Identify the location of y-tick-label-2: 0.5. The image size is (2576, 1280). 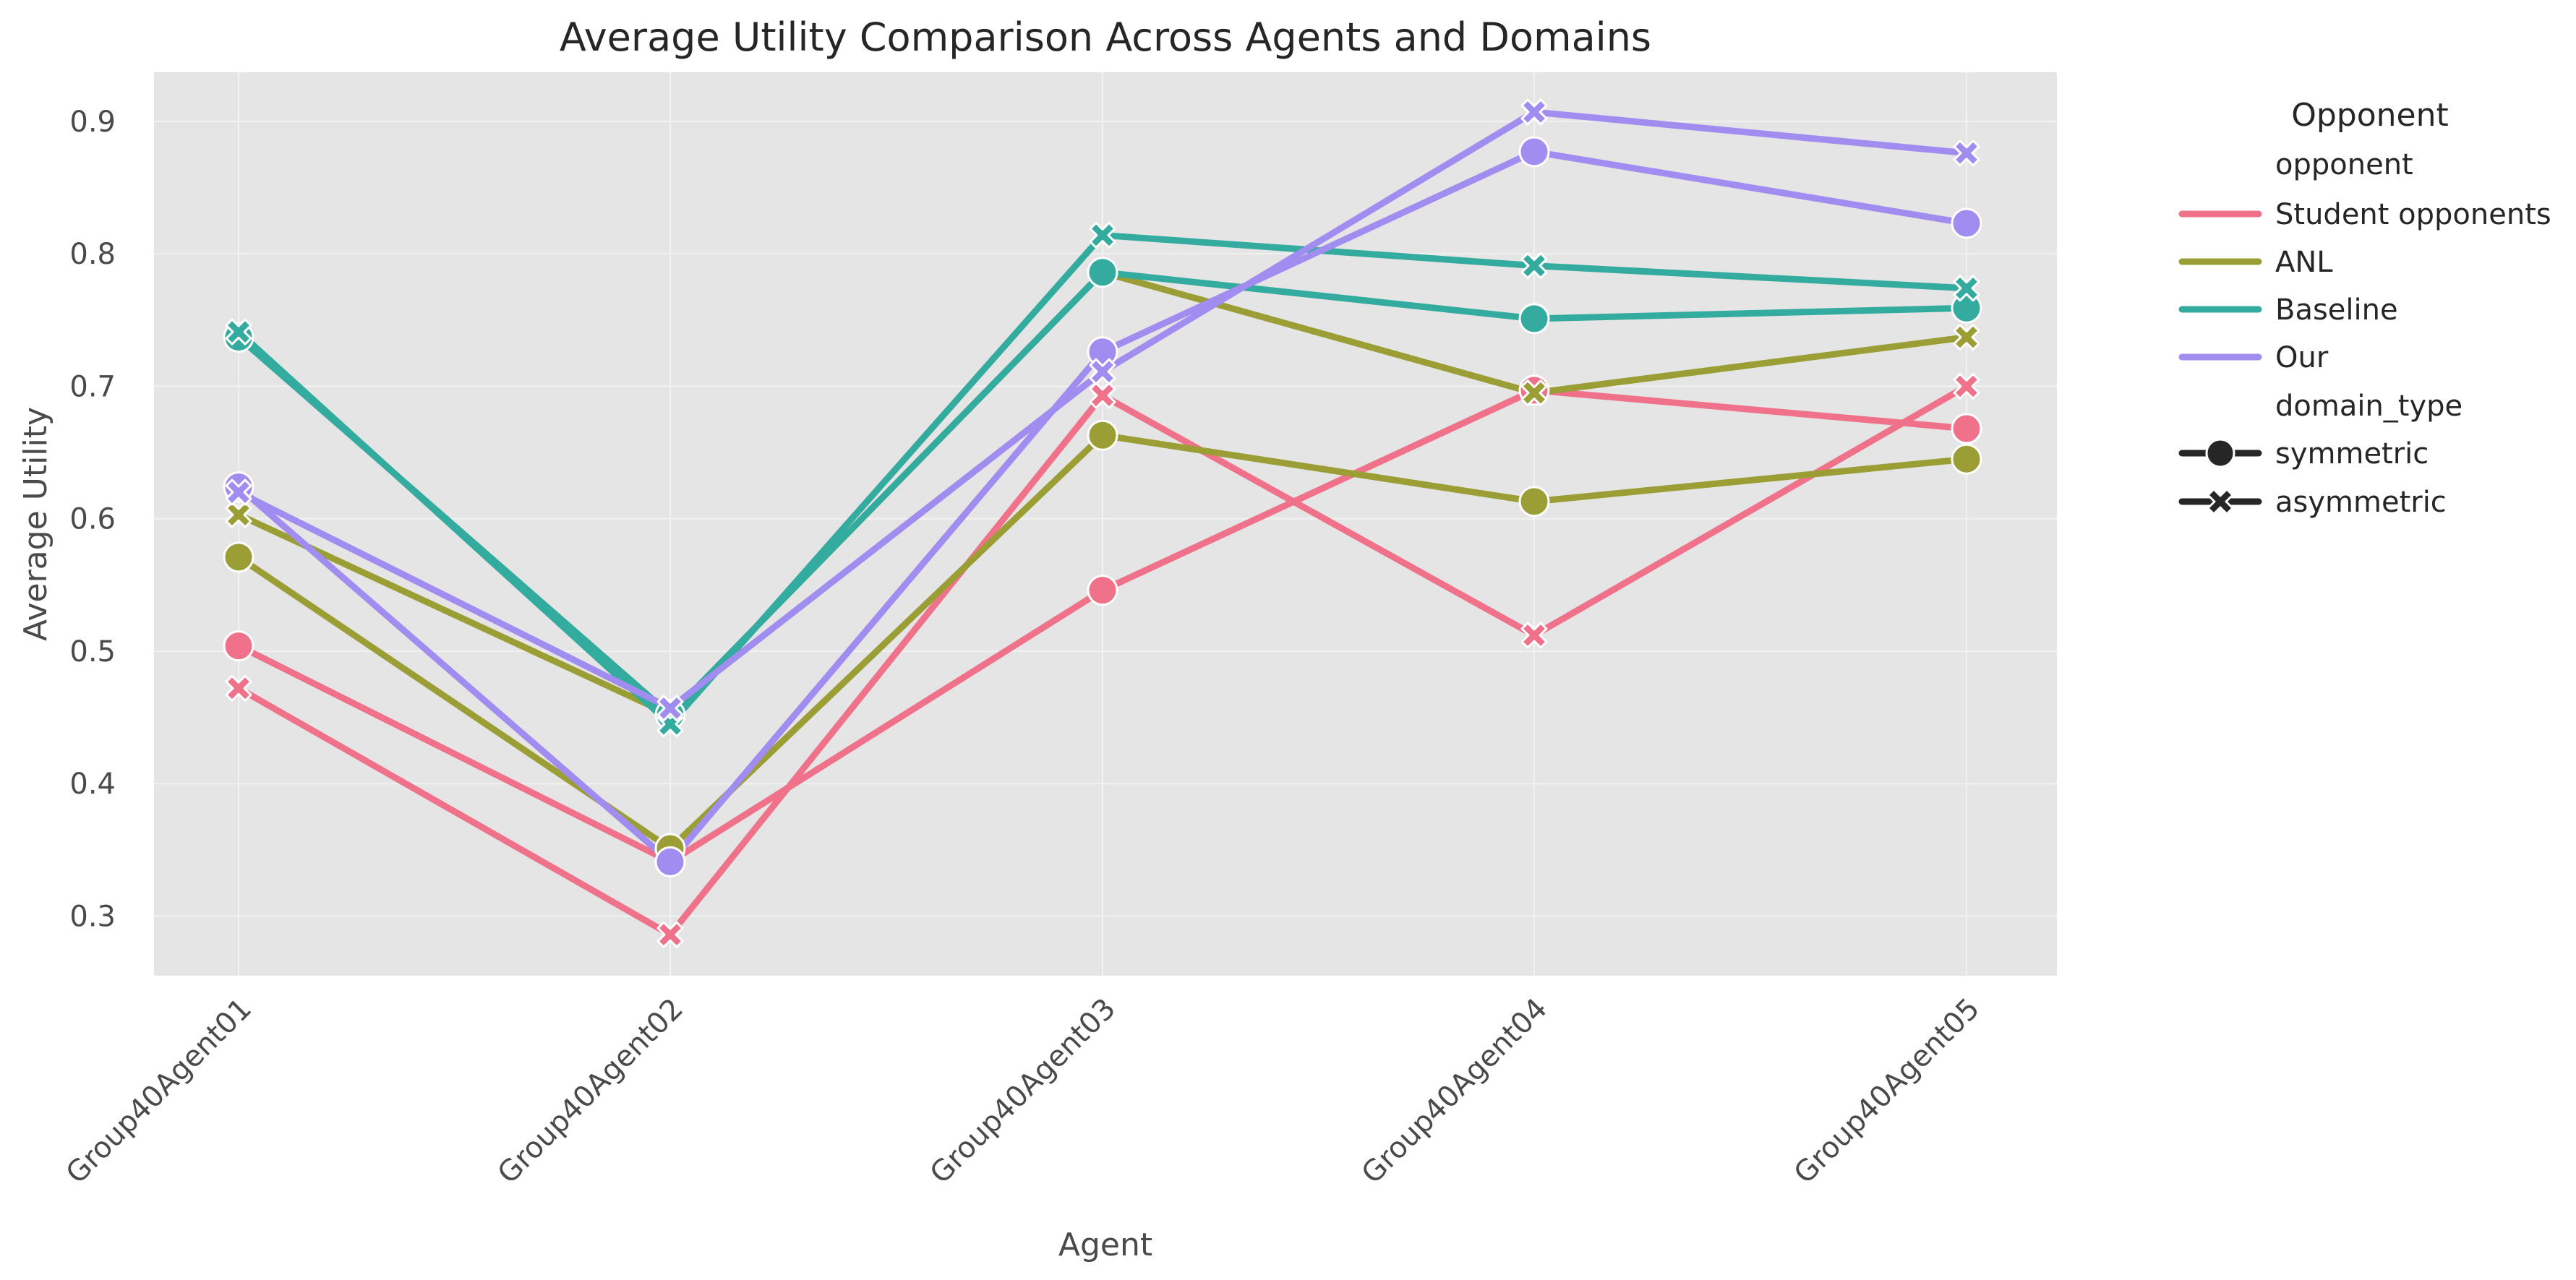
(92, 652).